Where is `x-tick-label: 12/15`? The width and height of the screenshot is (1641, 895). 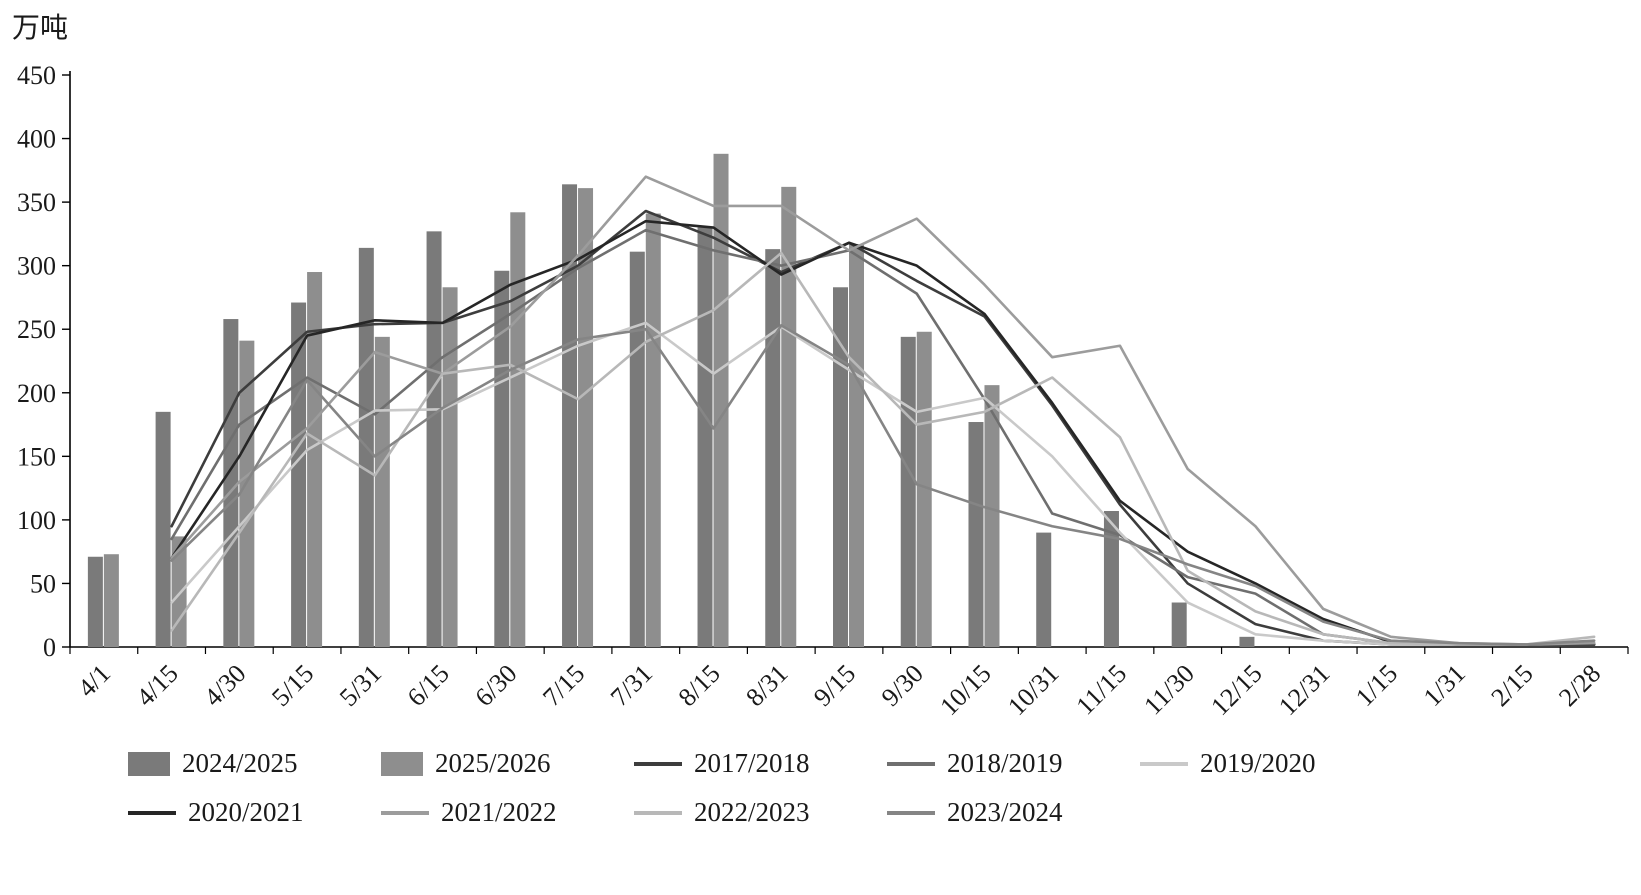 x-tick-label: 12/15 is located at coordinates (1236, 690).